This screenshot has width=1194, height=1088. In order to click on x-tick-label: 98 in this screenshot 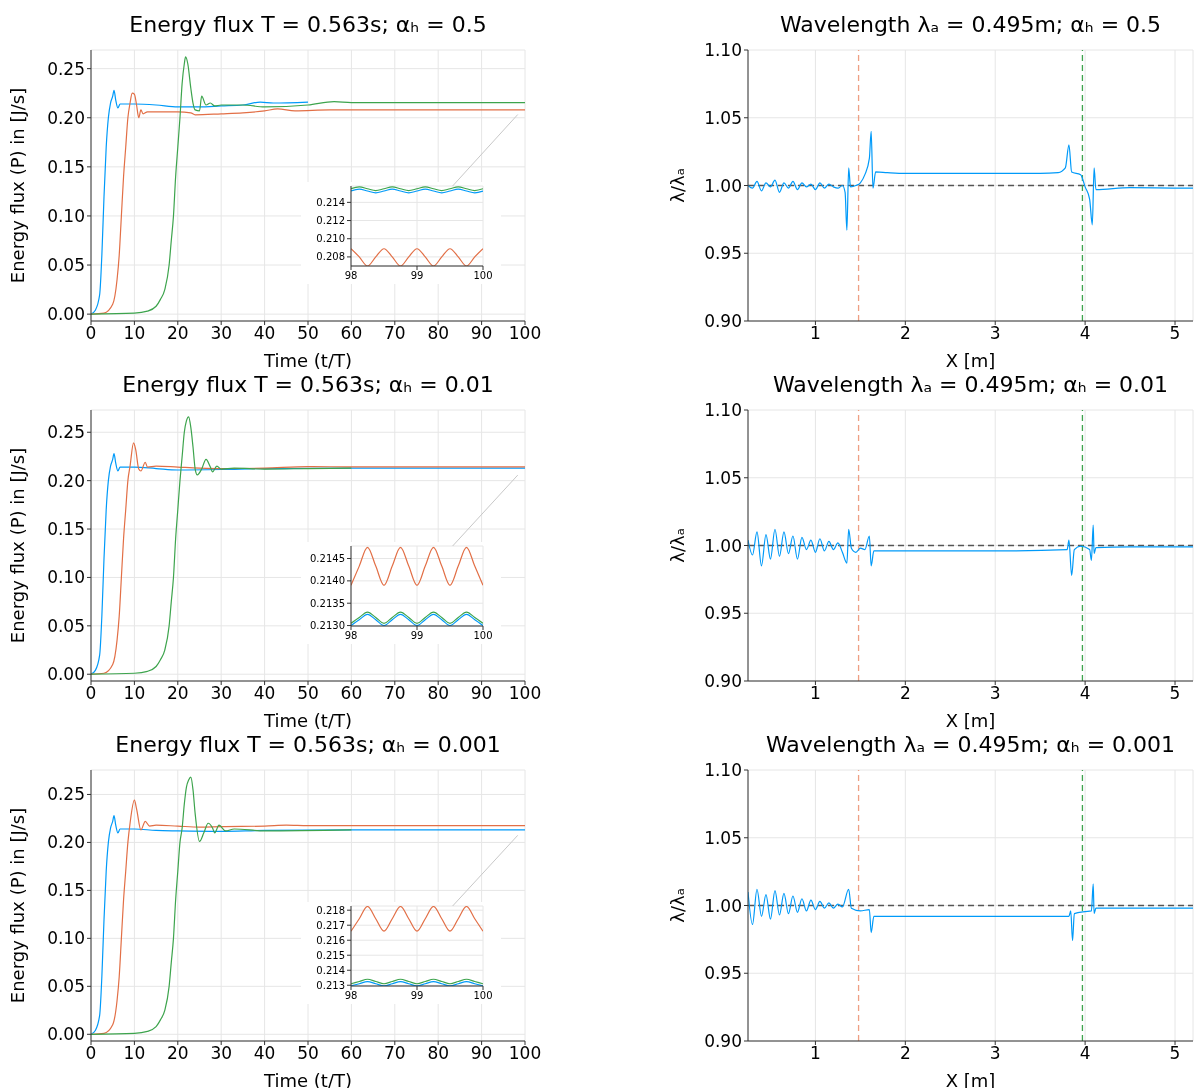, I will do `click(351, 636)`.